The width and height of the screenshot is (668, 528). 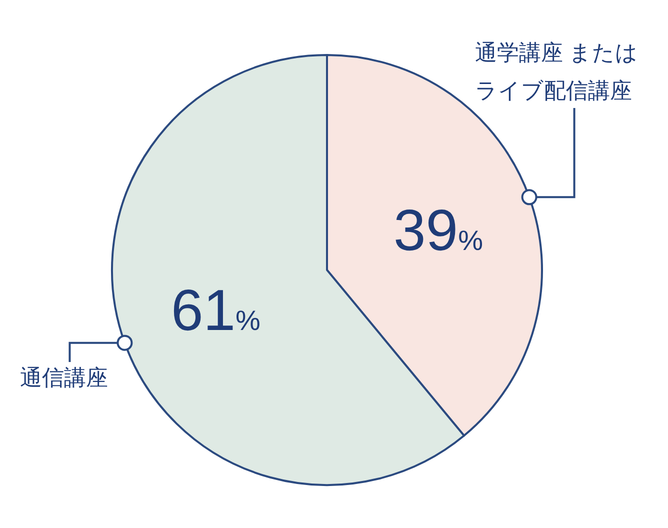 What do you see at coordinates (64, 377) in the screenshot?
I see `legend-label: 通信講座` at bounding box center [64, 377].